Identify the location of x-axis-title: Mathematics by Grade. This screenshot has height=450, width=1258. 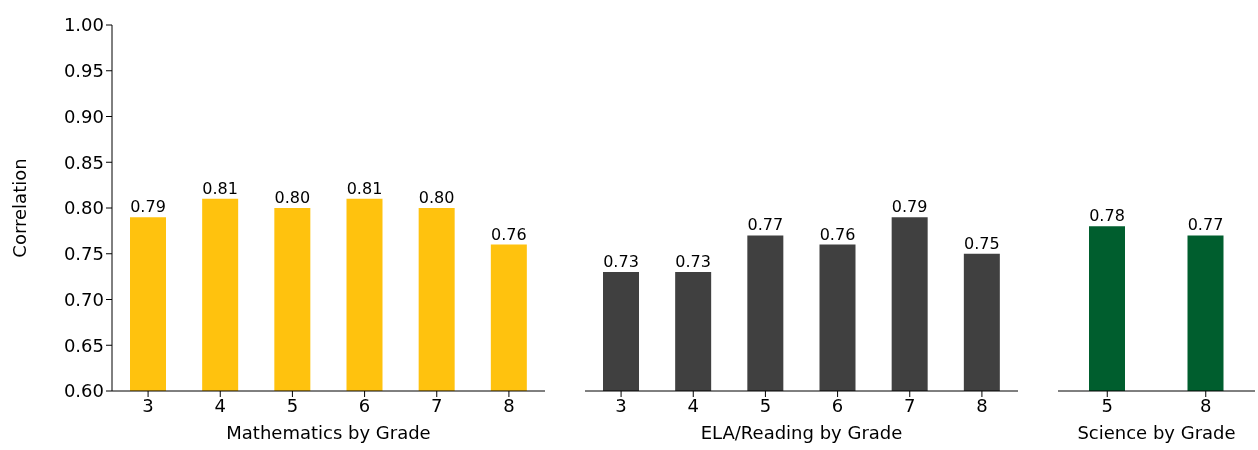
(328, 432).